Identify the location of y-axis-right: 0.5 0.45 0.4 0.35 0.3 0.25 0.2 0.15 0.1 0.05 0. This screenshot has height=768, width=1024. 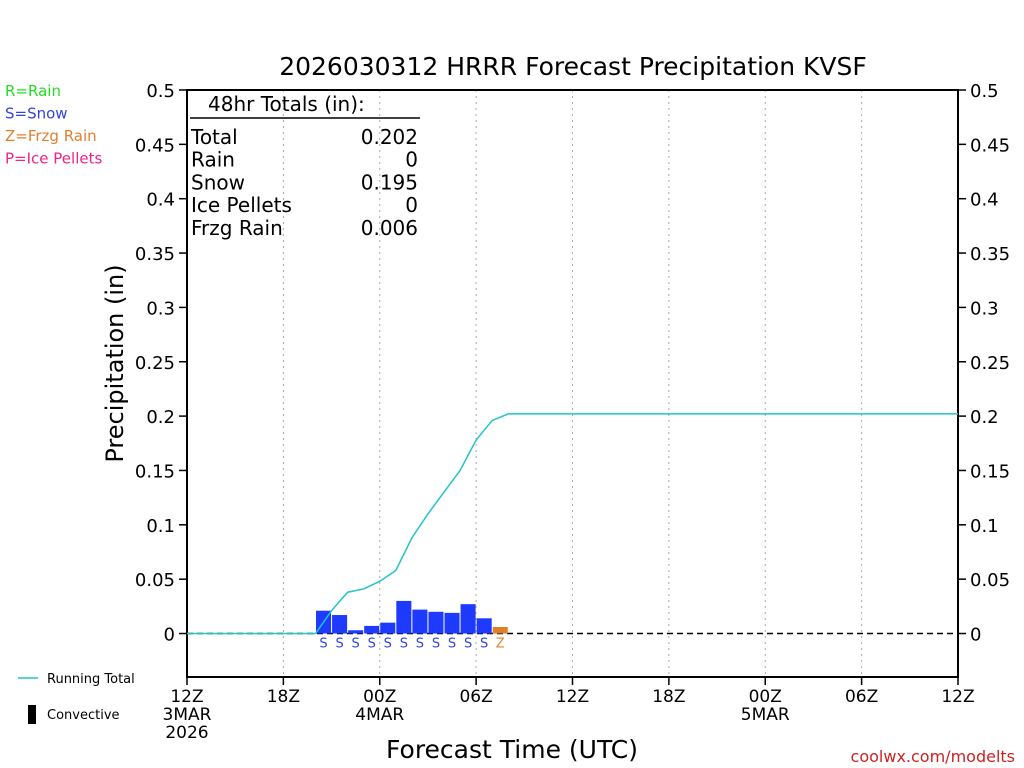
(984, 363).